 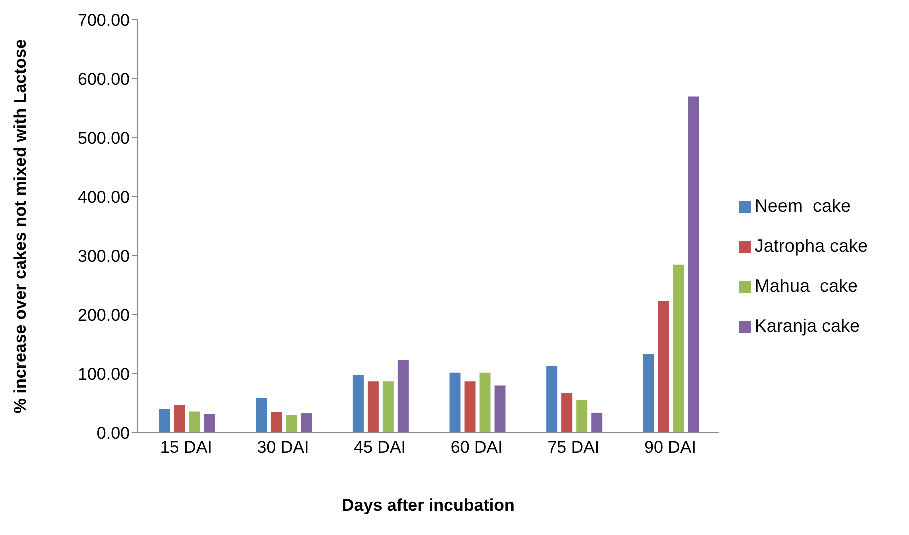 What do you see at coordinates (186, 448) in the screenshot?
I see `x-tick-label: 15 DAI` at bounding box center [186, 448].